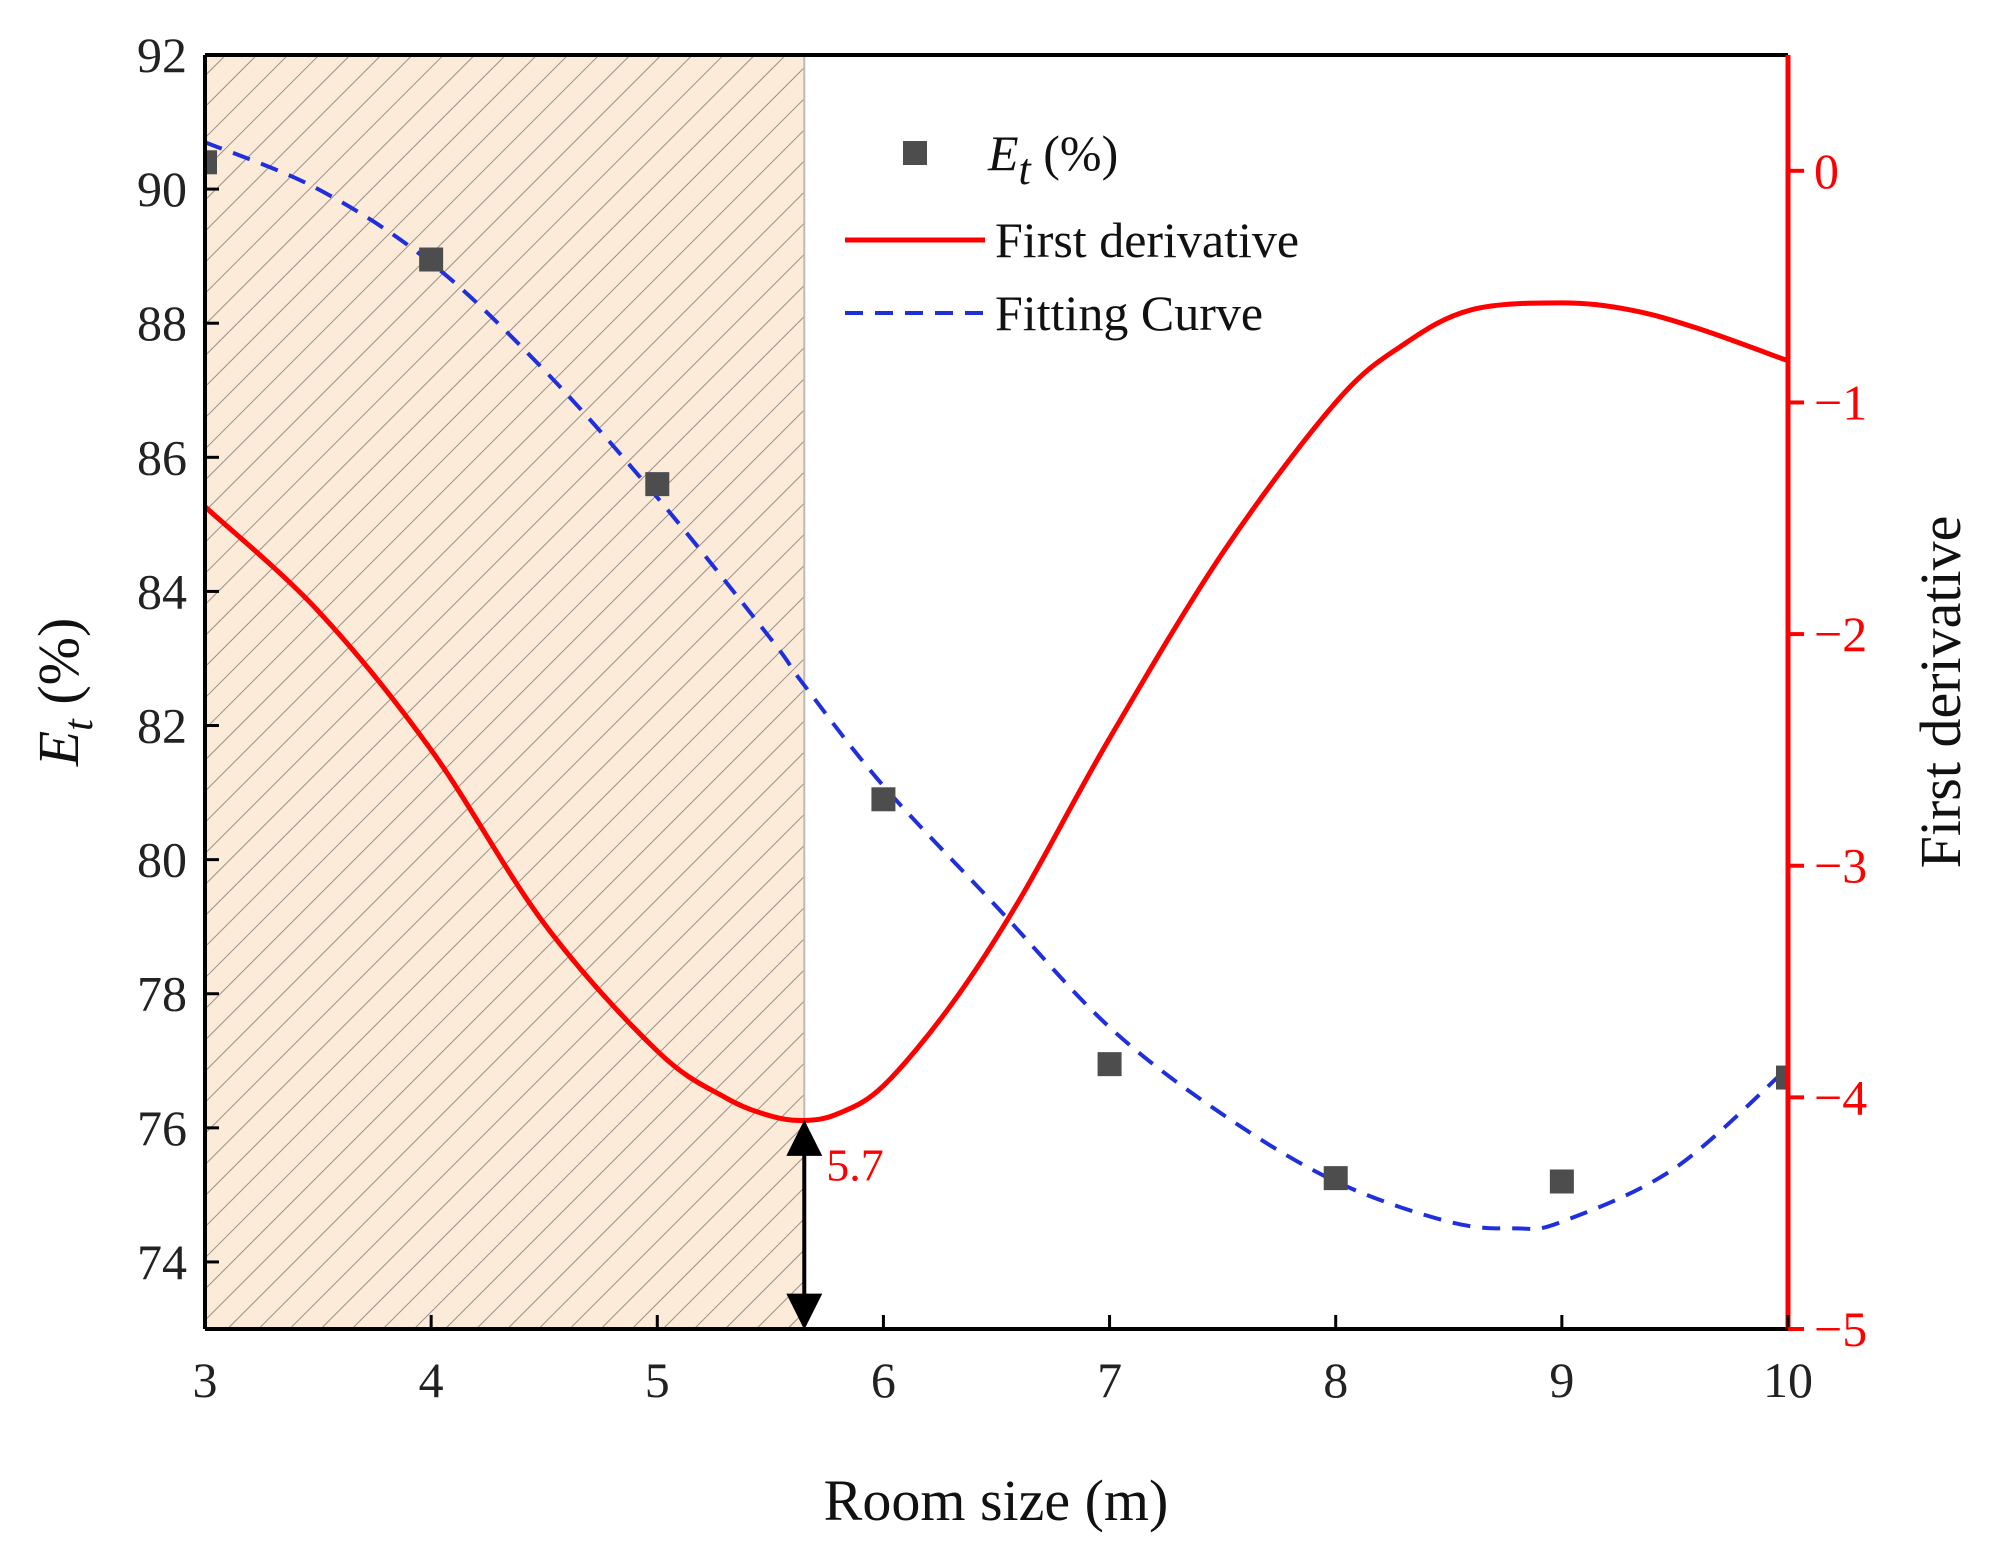 The width and height of the screenshot is (1993, 1564). Describe the element at coordinates (431, 1380) in the screenshot. I see `x-tick-label: 4` at that location.